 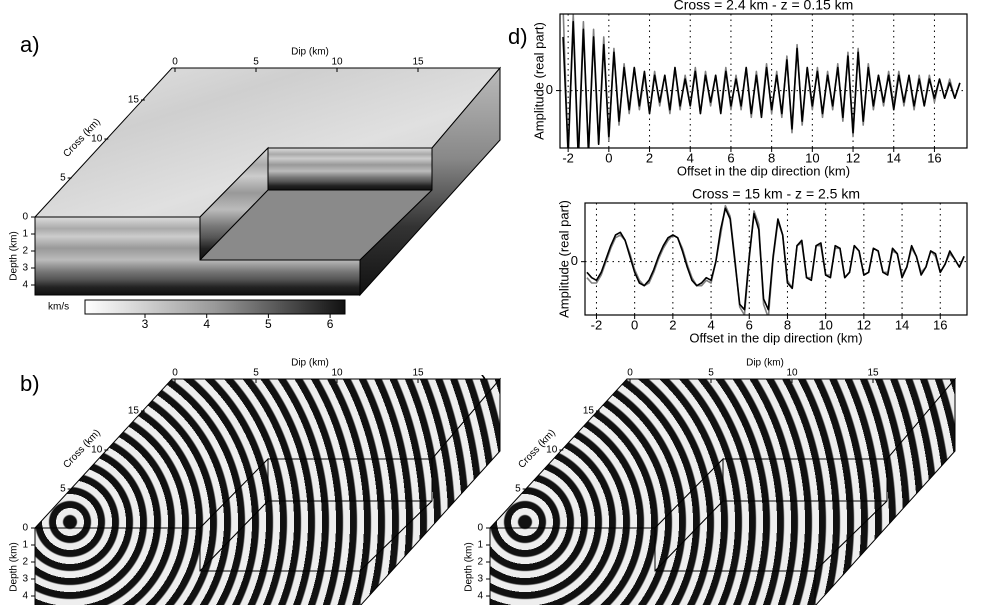 I want to click on colorbar-title: km/s, so click(x=58, y=307).